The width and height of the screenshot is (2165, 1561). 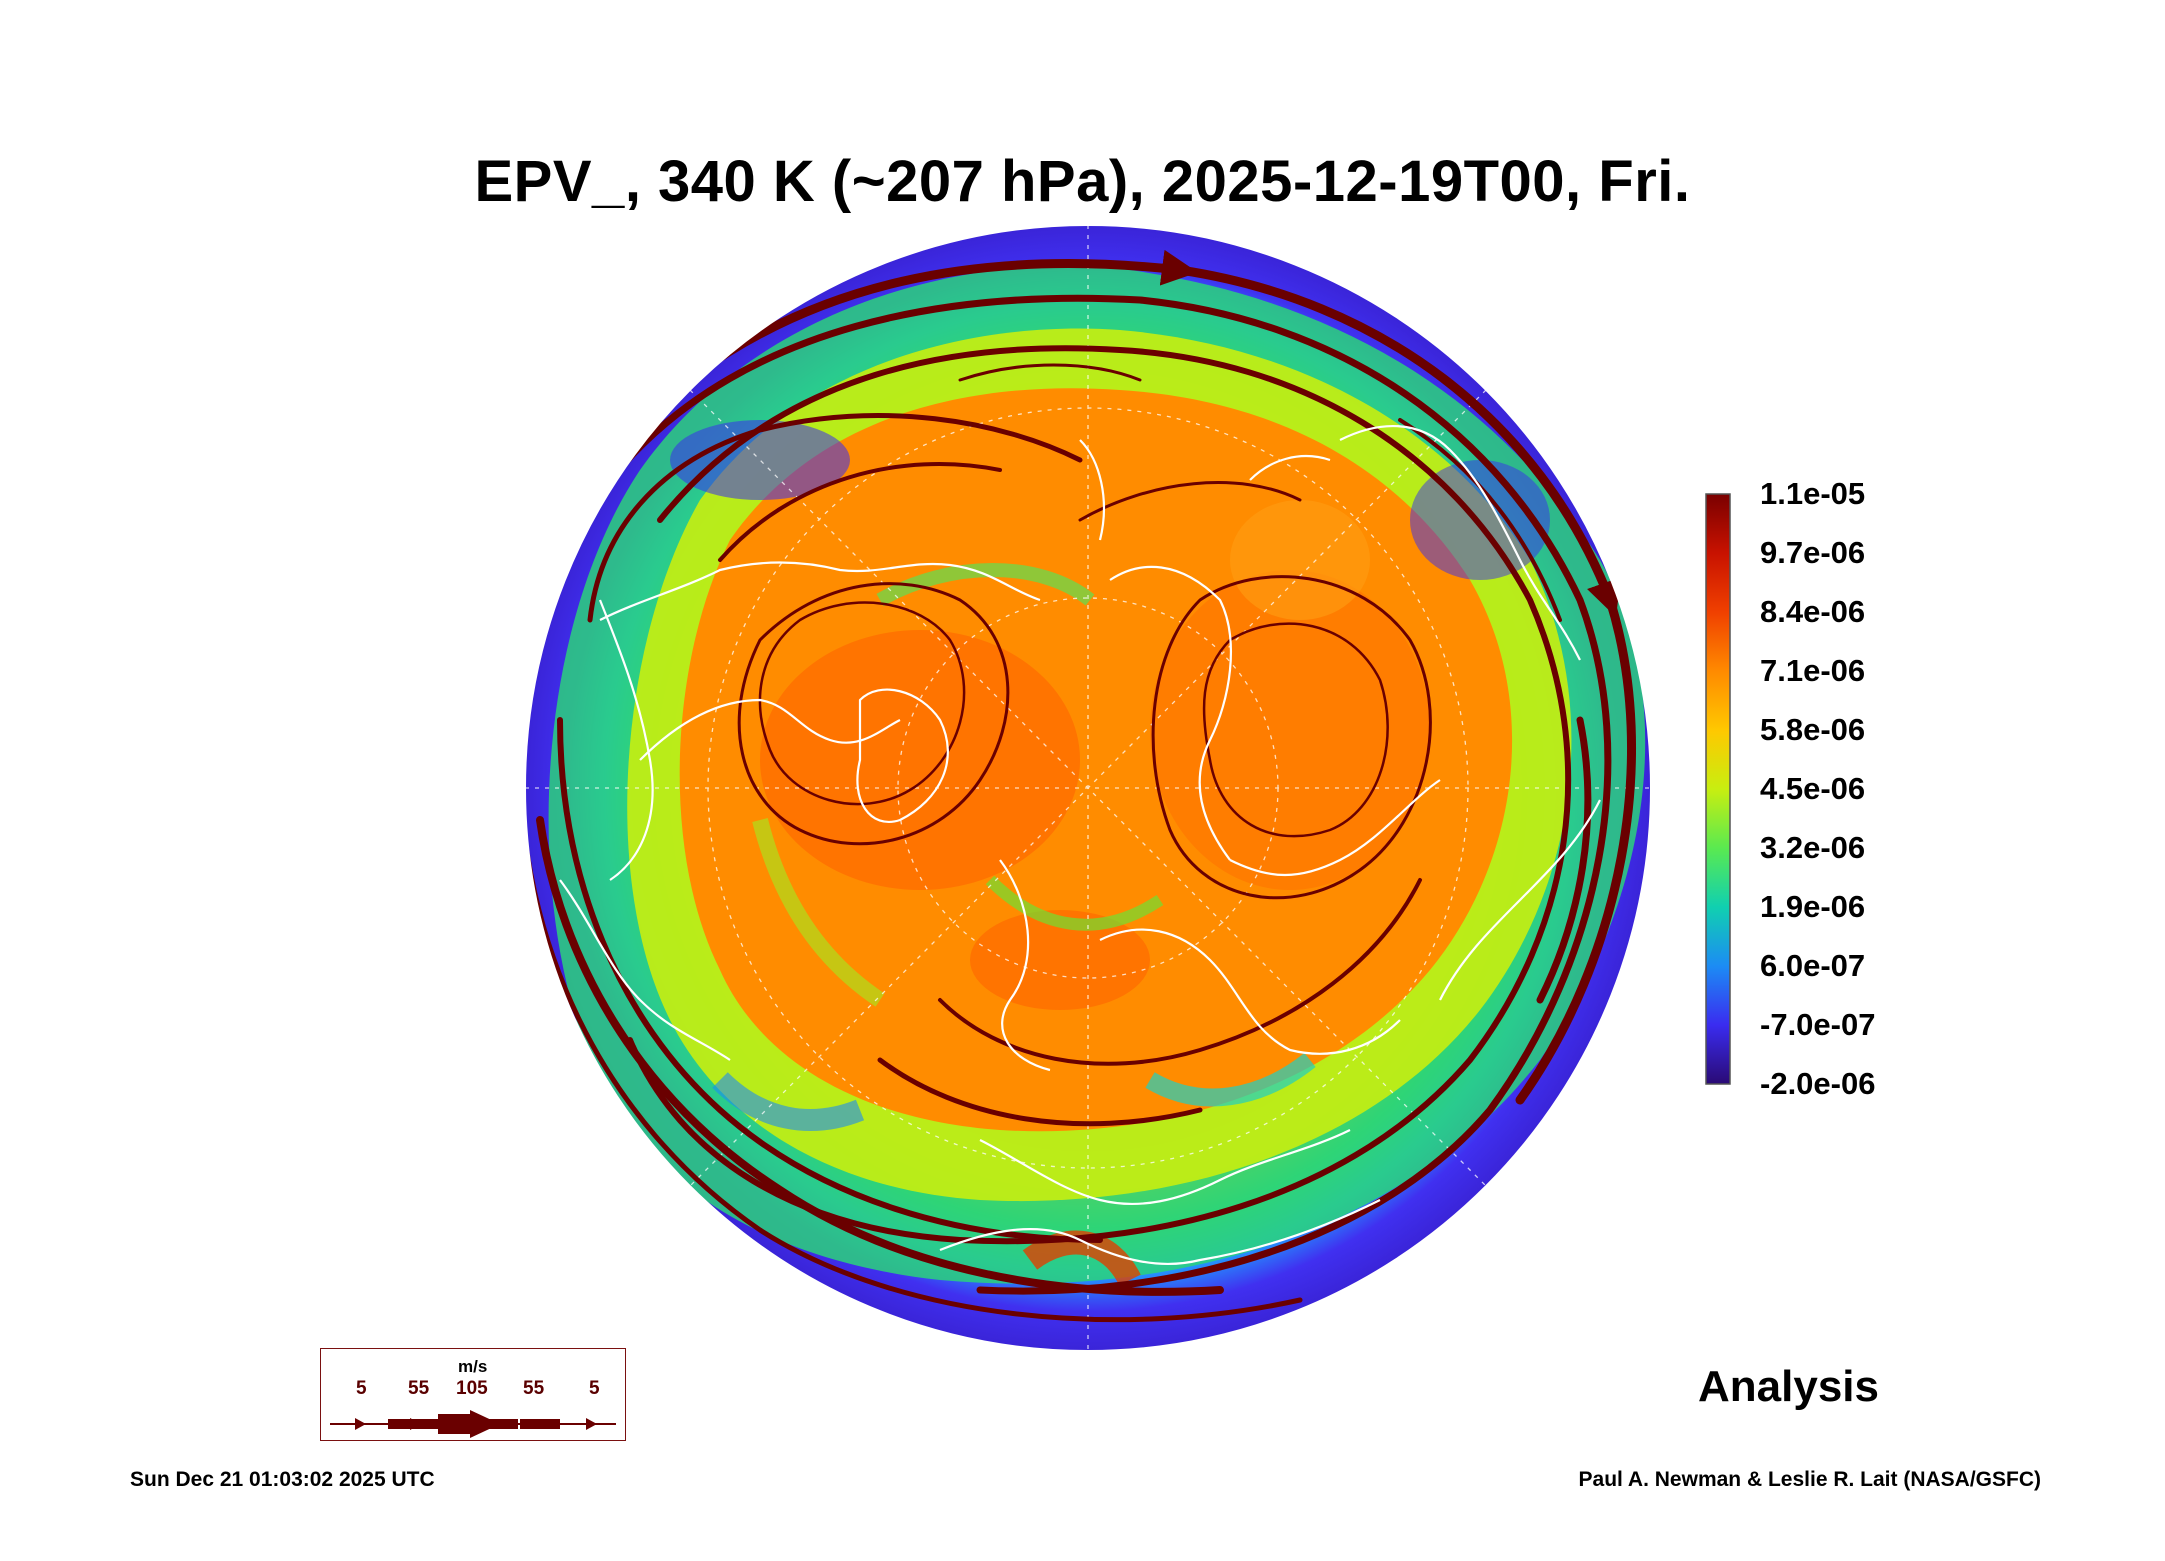 What do you see at coordinates (473, 1424) in the screenshot?
I see `wind-speed-legend-arrow` at bounding box center [473, 1424].